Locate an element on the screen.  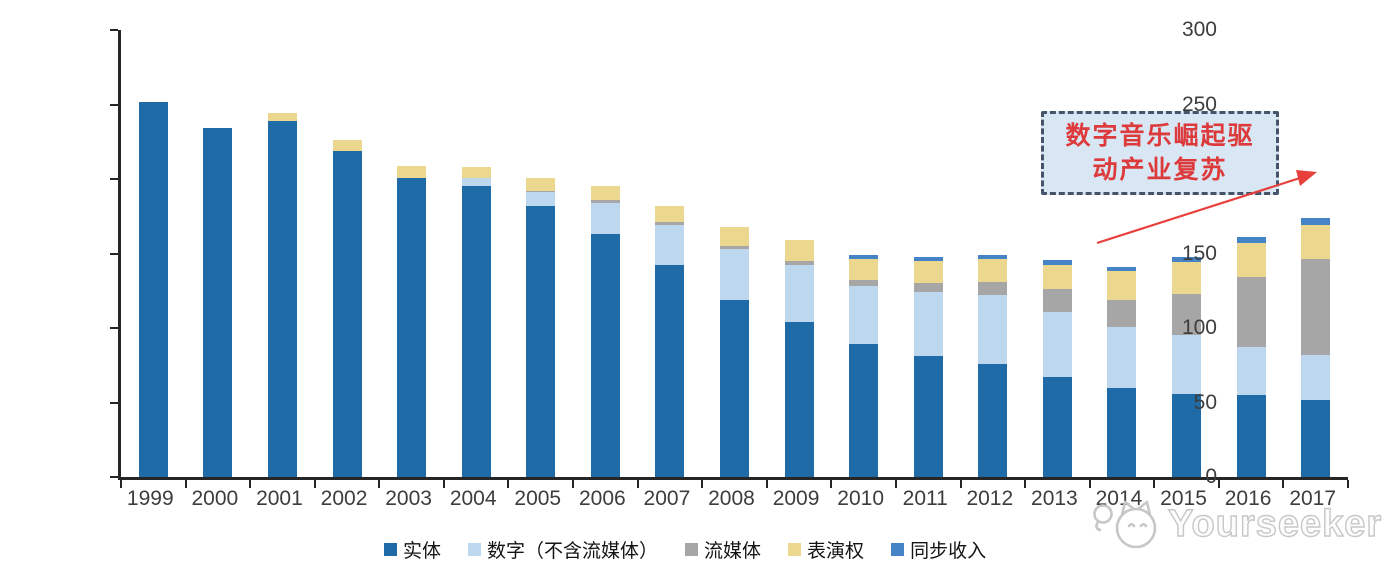
bar-group-2009 is located at coordinates (799, 253).